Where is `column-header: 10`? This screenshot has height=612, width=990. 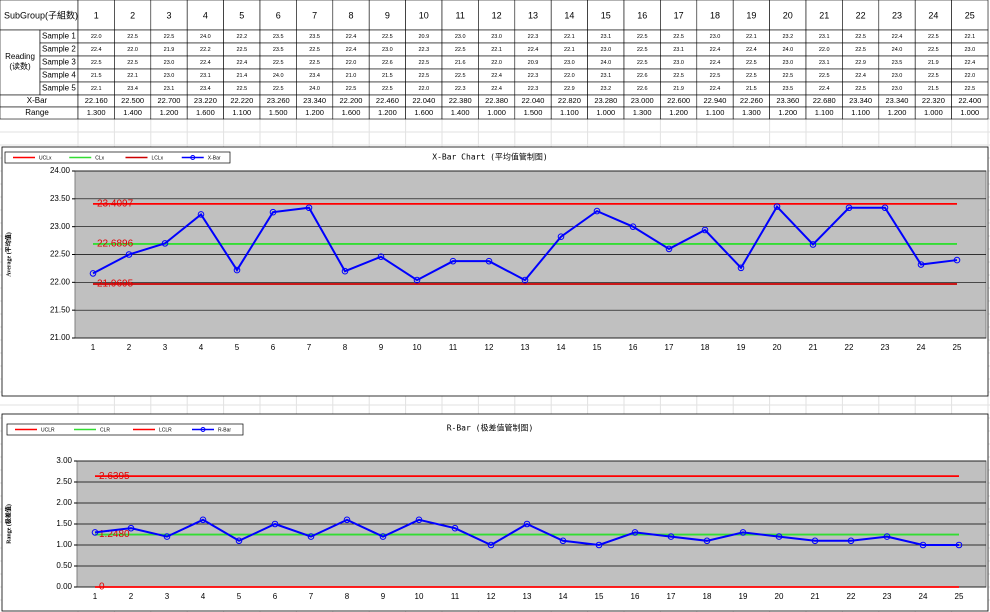
column-header: 10 is located at coordinates (424, 15).